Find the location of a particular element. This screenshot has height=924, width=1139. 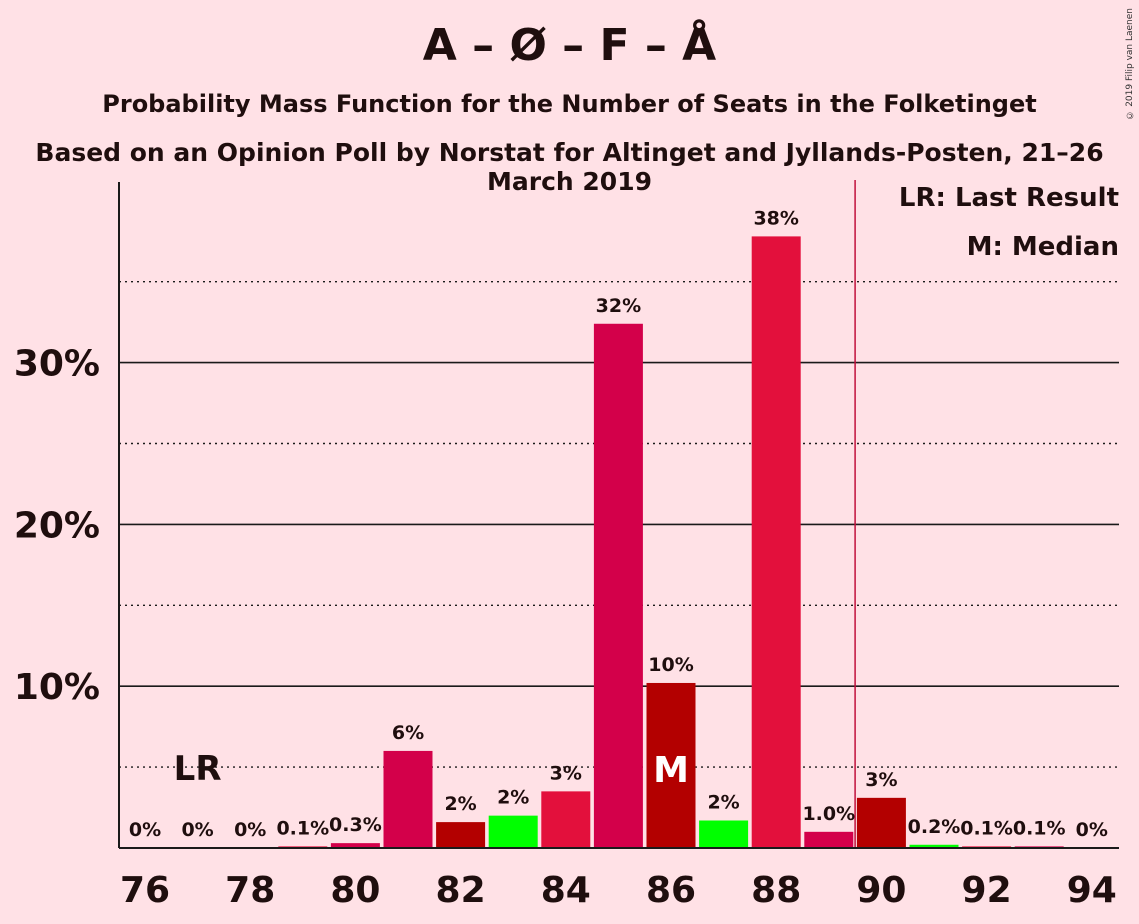

chart-title: A – Ø – F – Å is located at coordinates (569, 45).